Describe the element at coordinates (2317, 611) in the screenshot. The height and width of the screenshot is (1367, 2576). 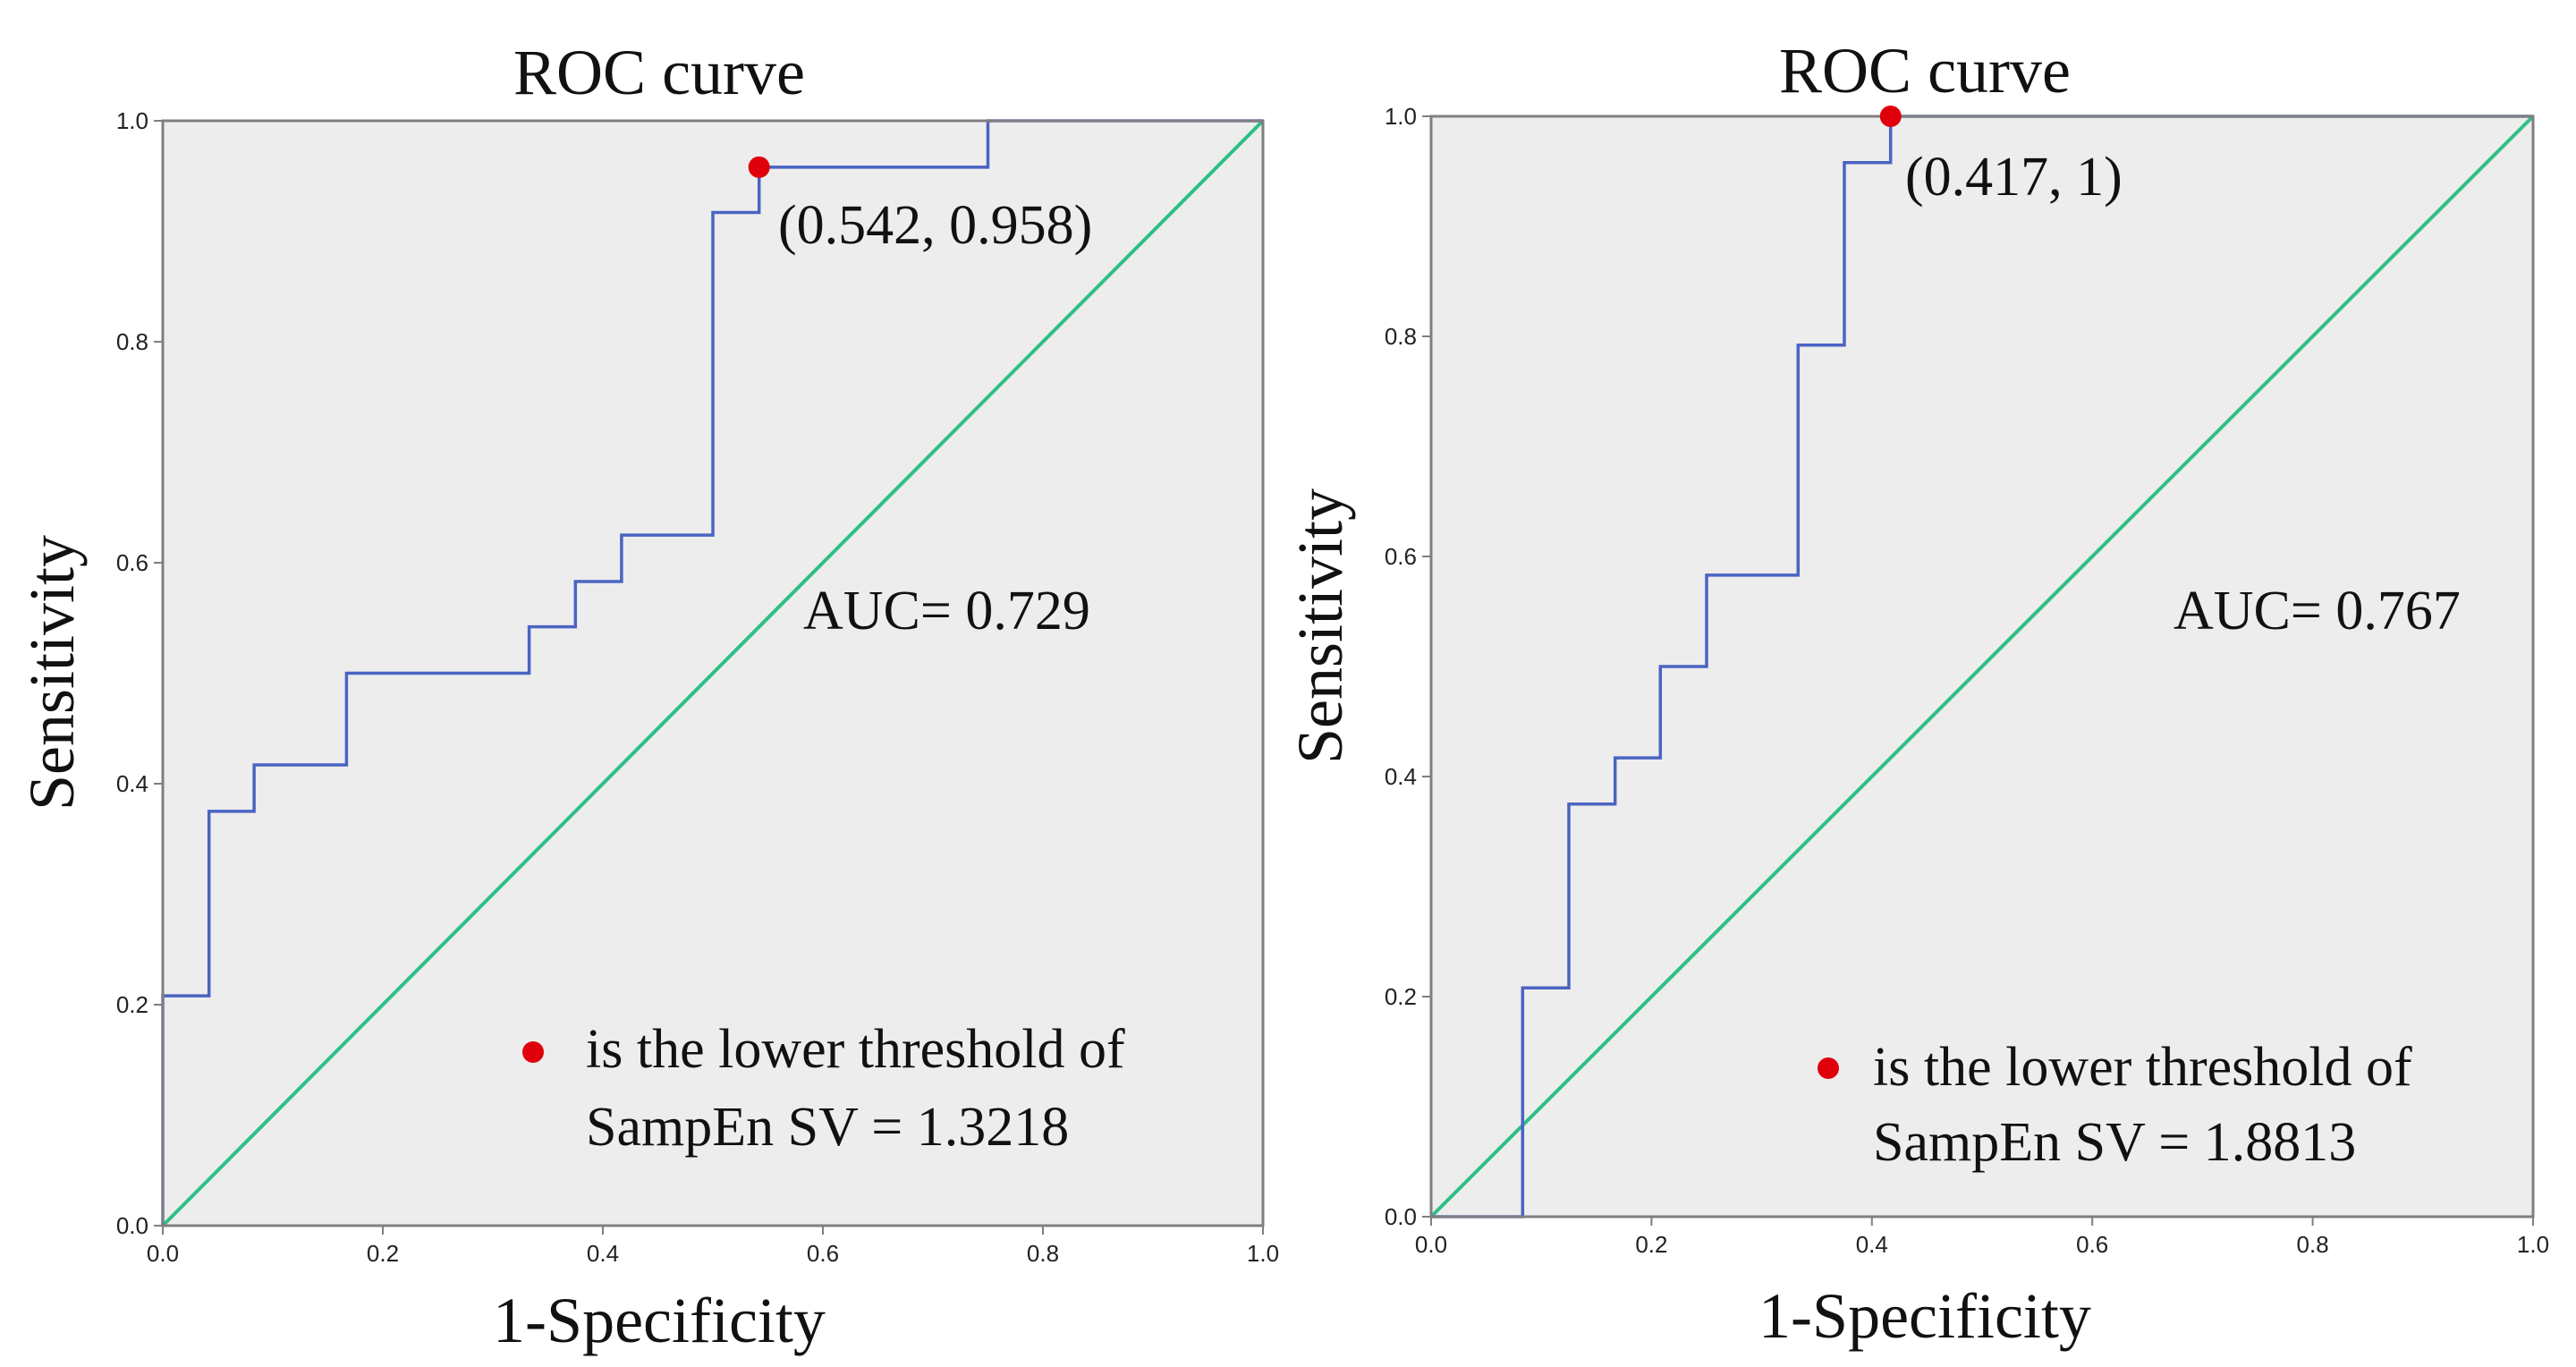
I see `auc-label: AUC= 0.767` at that location.